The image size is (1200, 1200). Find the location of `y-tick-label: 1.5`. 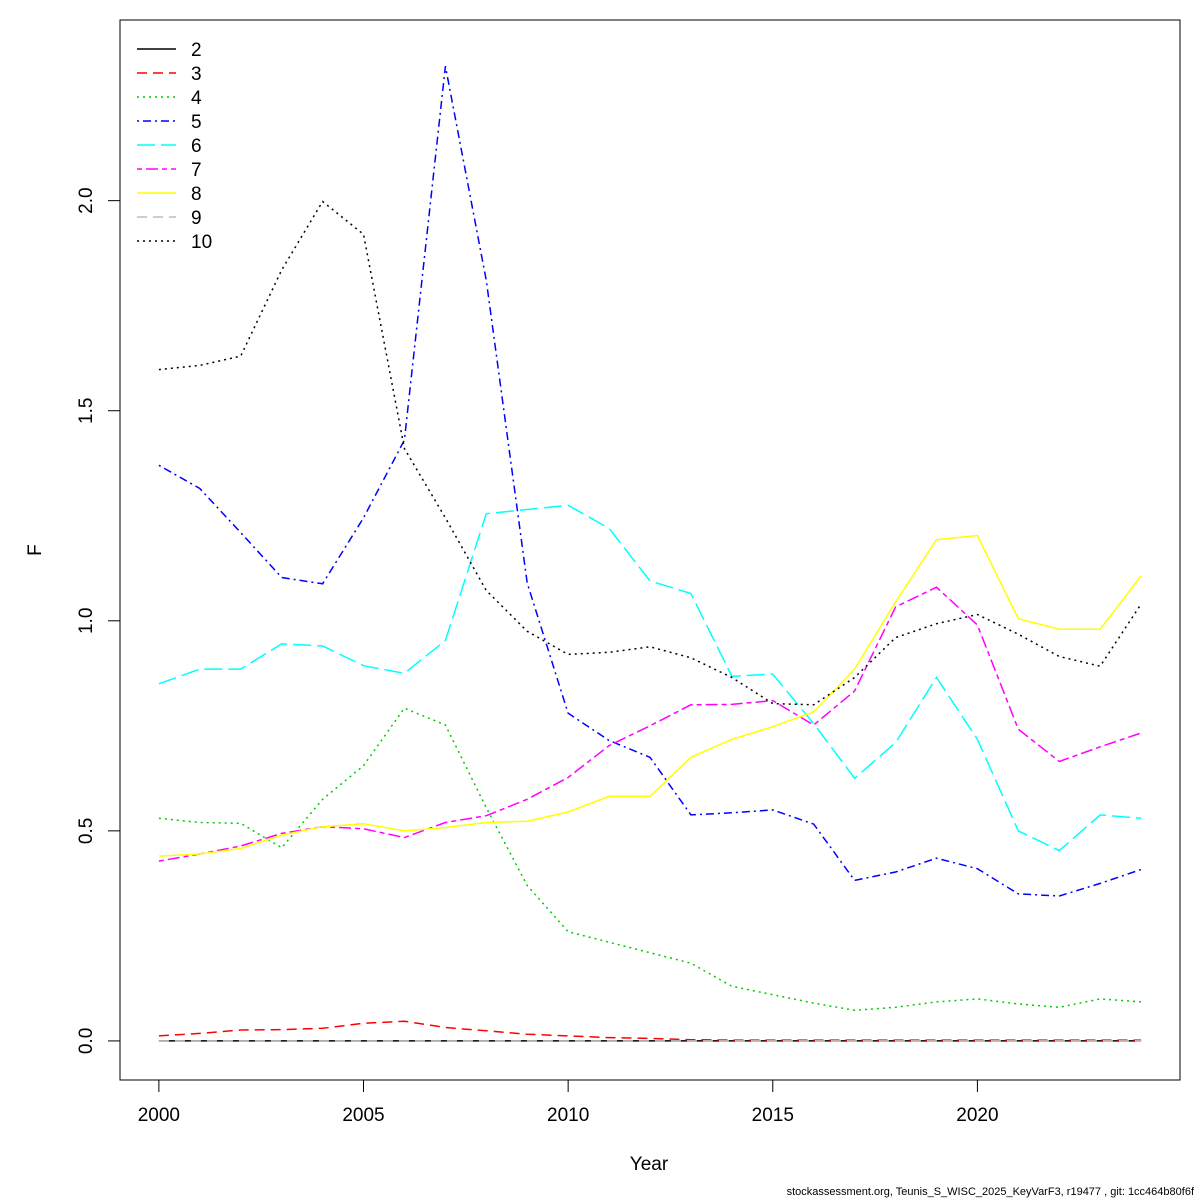

y-tick-label: 1.5 is located at coordinates (86, 411).